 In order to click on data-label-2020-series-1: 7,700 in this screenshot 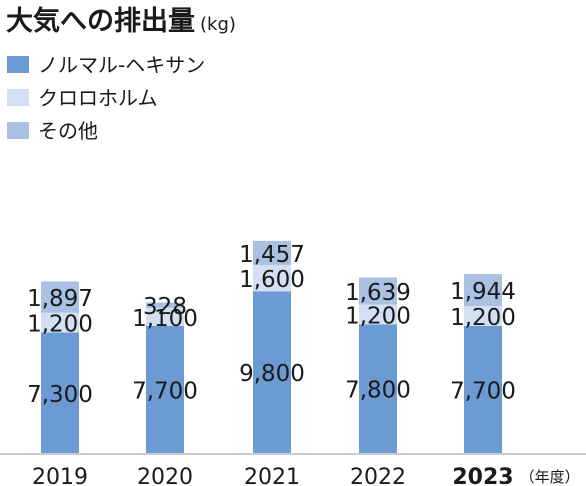, I will do `click(165, 391)`.